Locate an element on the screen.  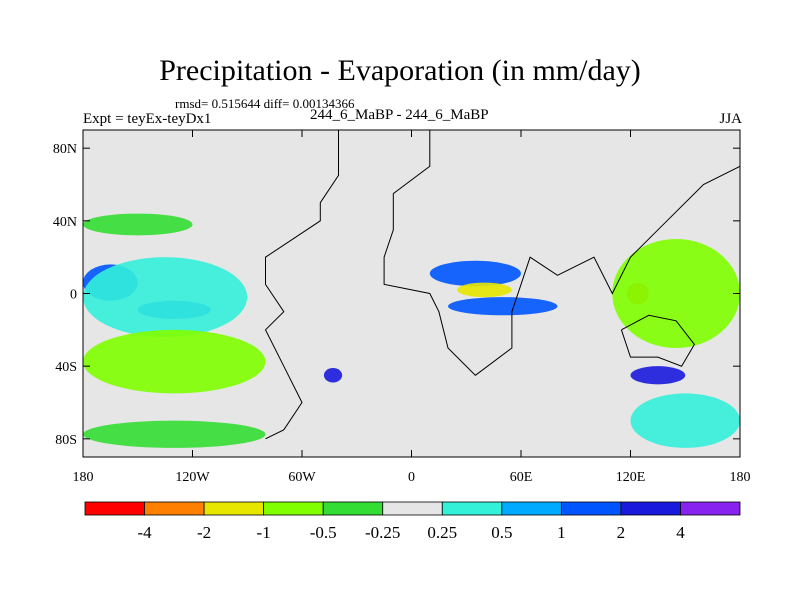
x-tick-label: 120W is located at coordinates (192, 477).